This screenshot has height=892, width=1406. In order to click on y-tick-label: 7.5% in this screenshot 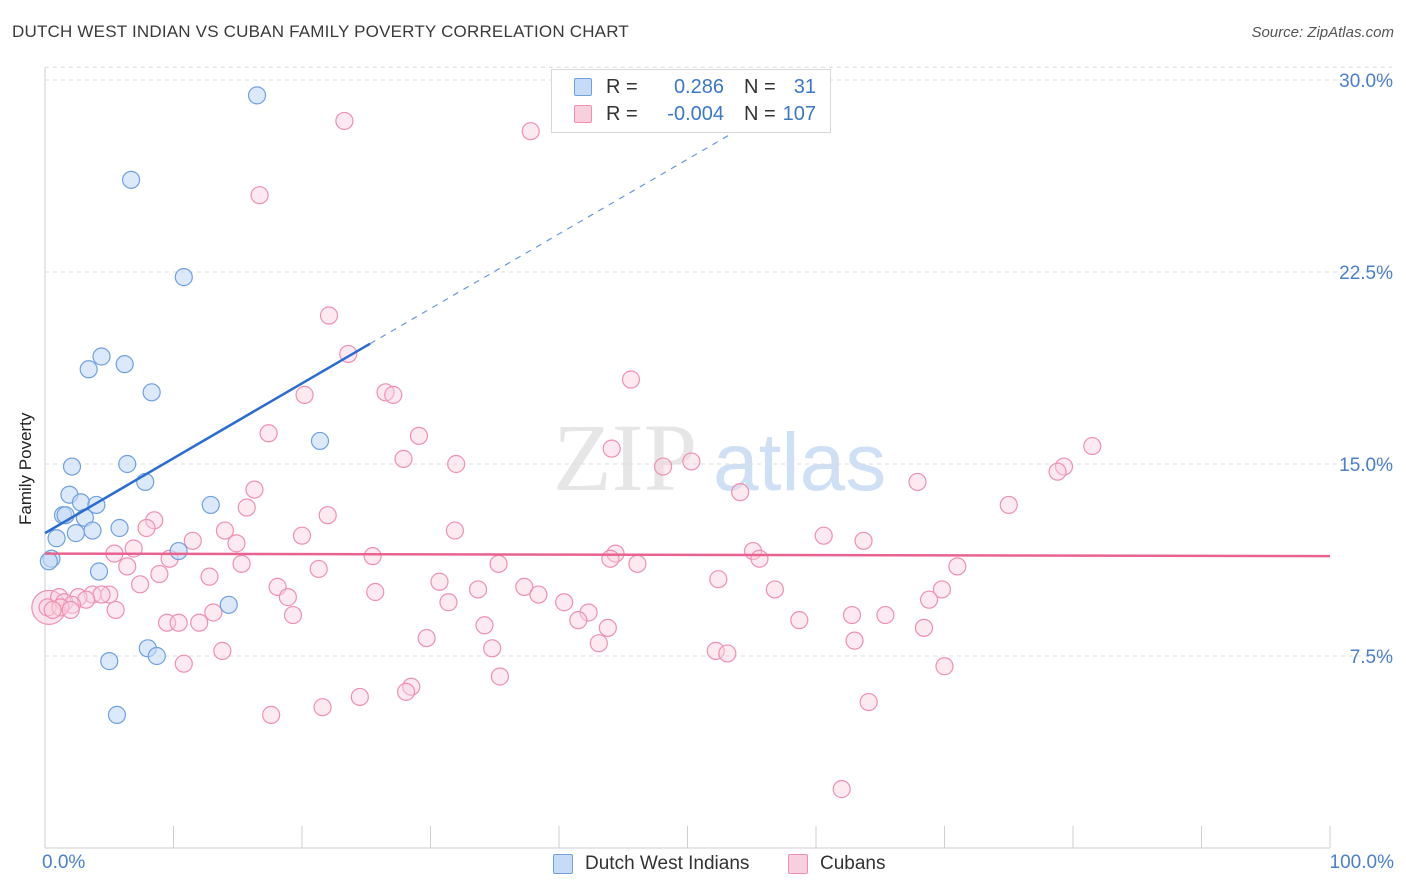, I will do `click(1371, 657)`.